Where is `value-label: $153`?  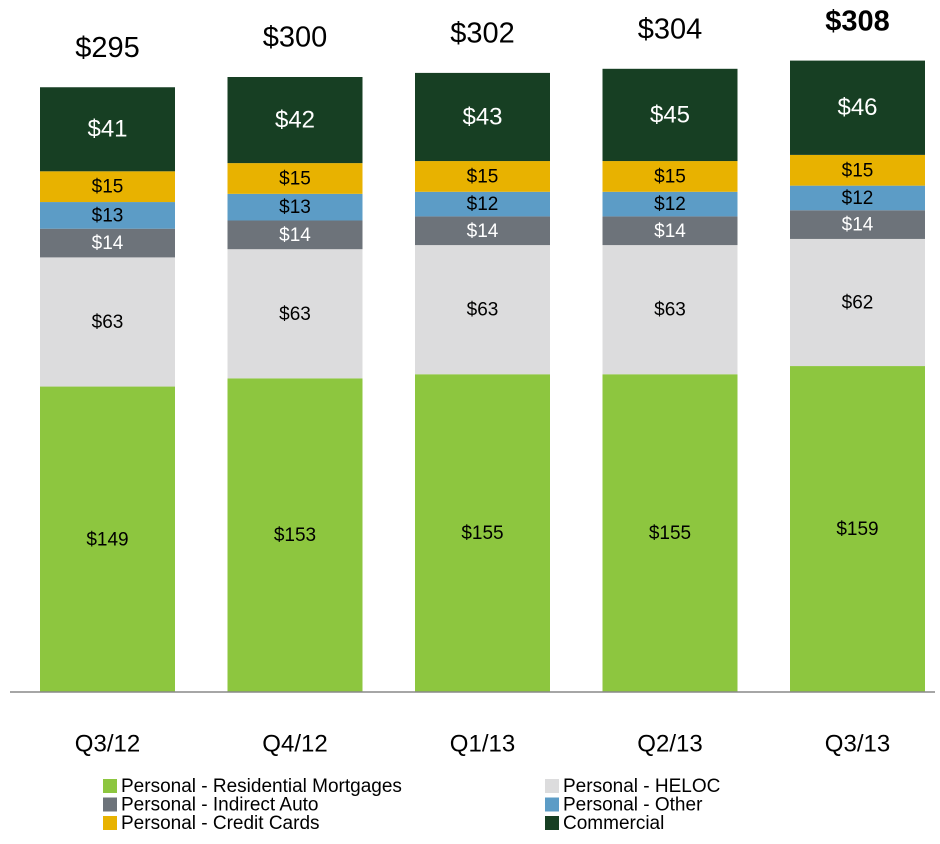 value-label: $153 is located at coordinates (295, 535).